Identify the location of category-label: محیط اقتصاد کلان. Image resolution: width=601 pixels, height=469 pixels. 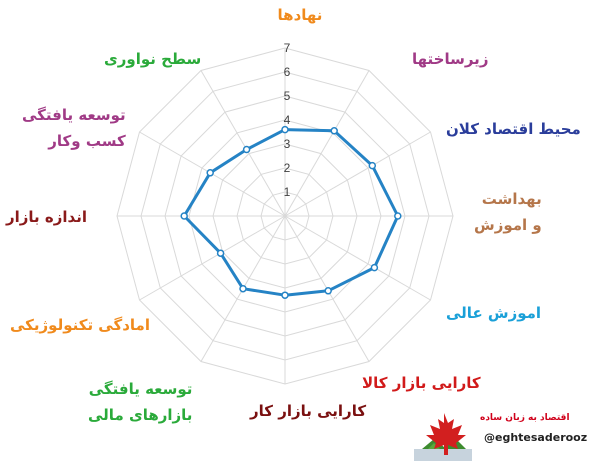
(513, 129).